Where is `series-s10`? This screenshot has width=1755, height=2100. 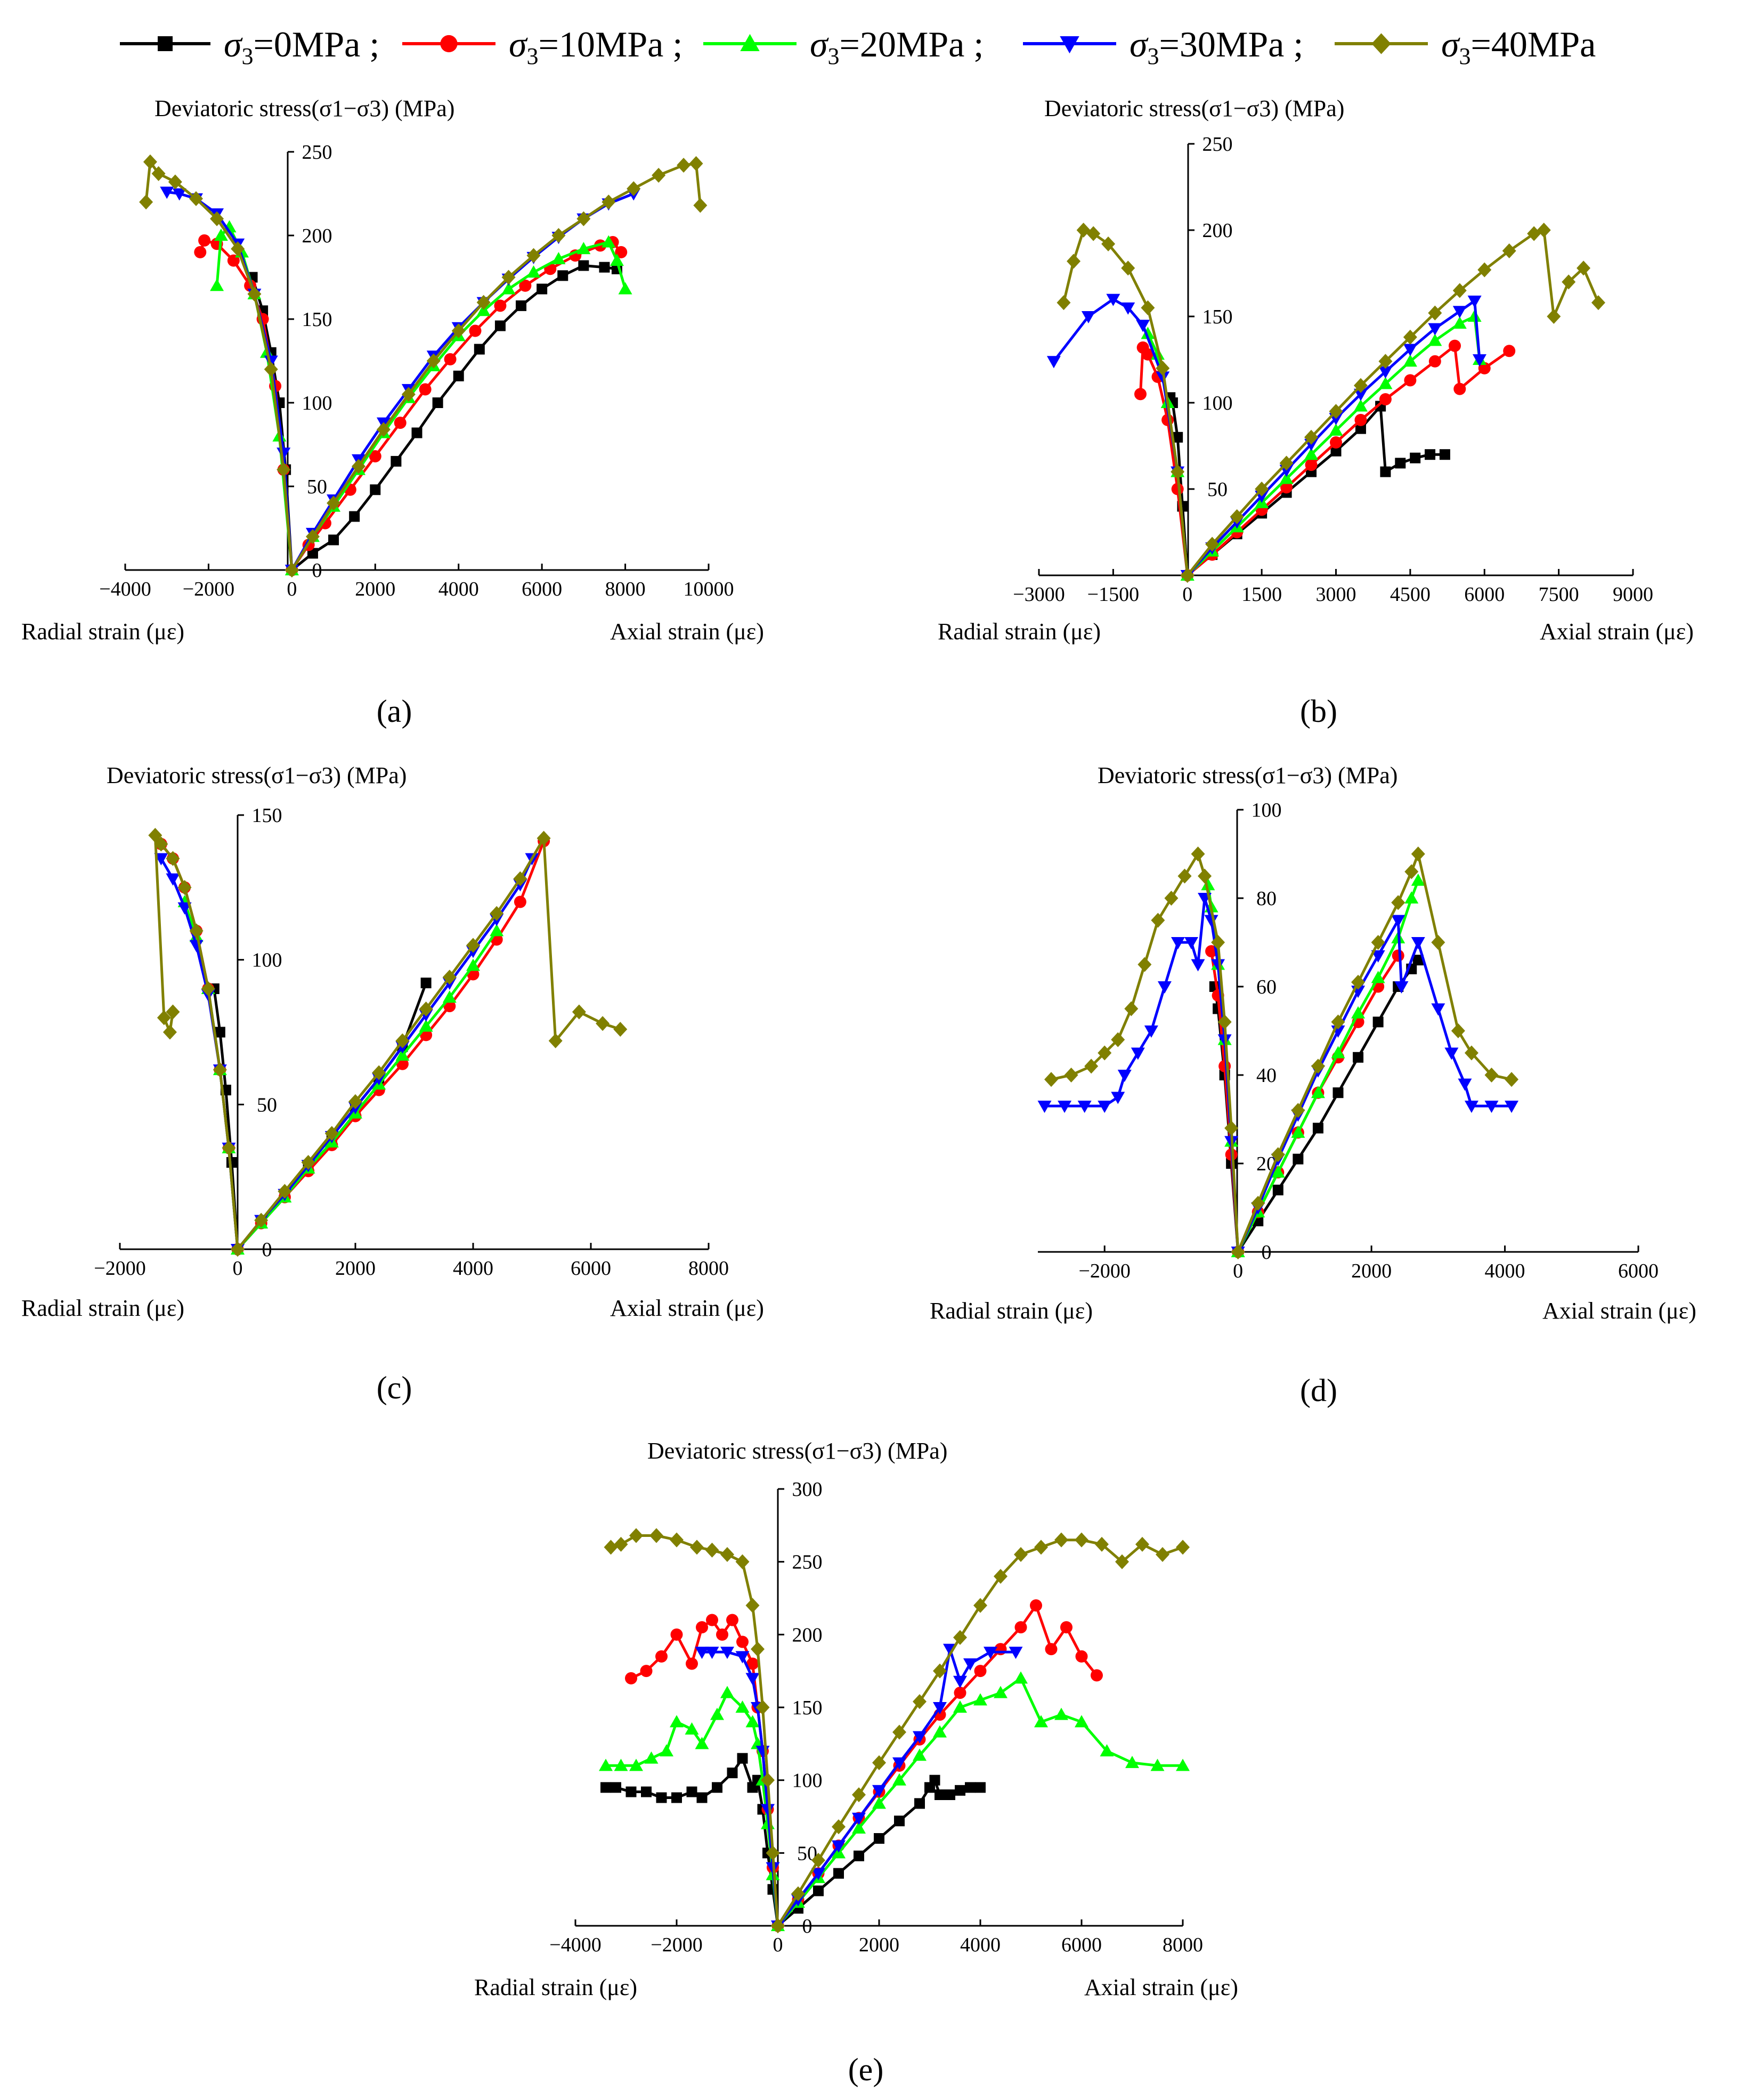 series-s10 is located at coordinates (353, 1045).